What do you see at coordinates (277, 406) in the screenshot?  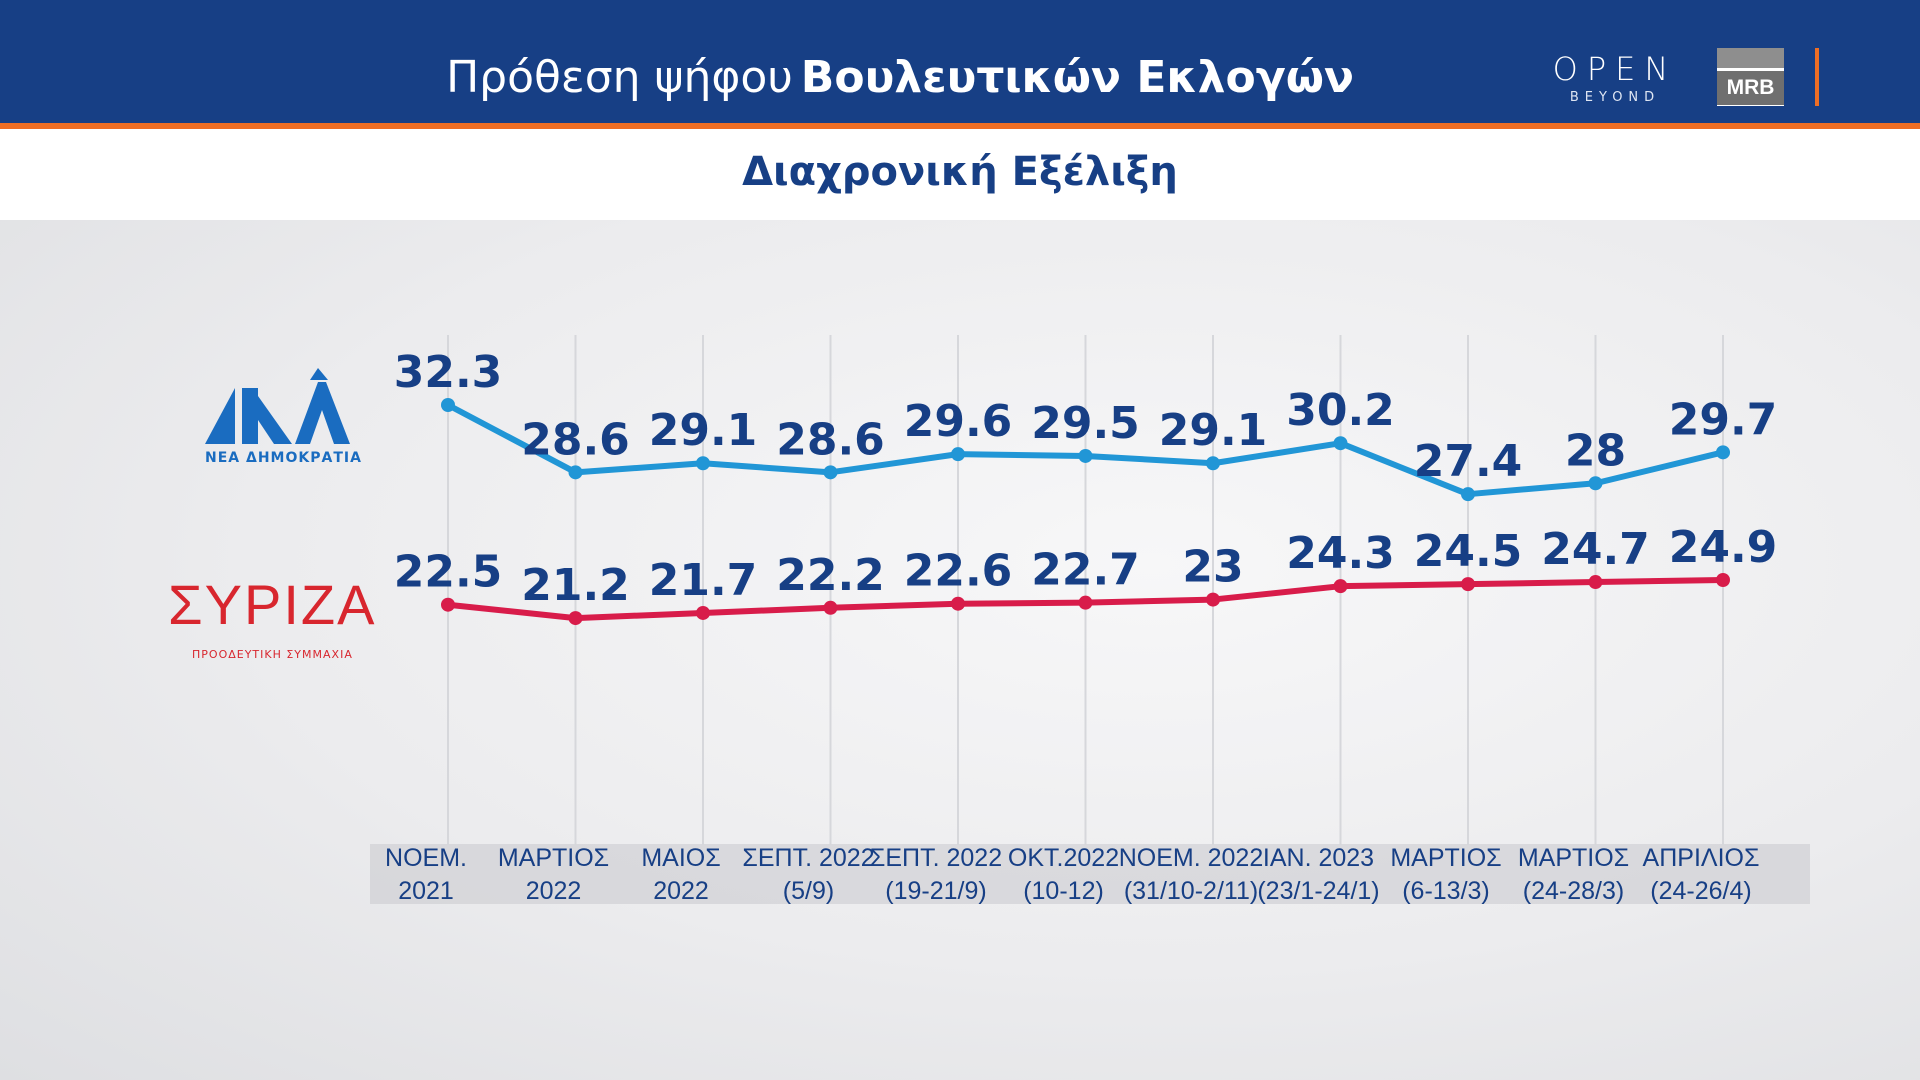 I see `nd-logo-icon` at bounding box center [277, 406].